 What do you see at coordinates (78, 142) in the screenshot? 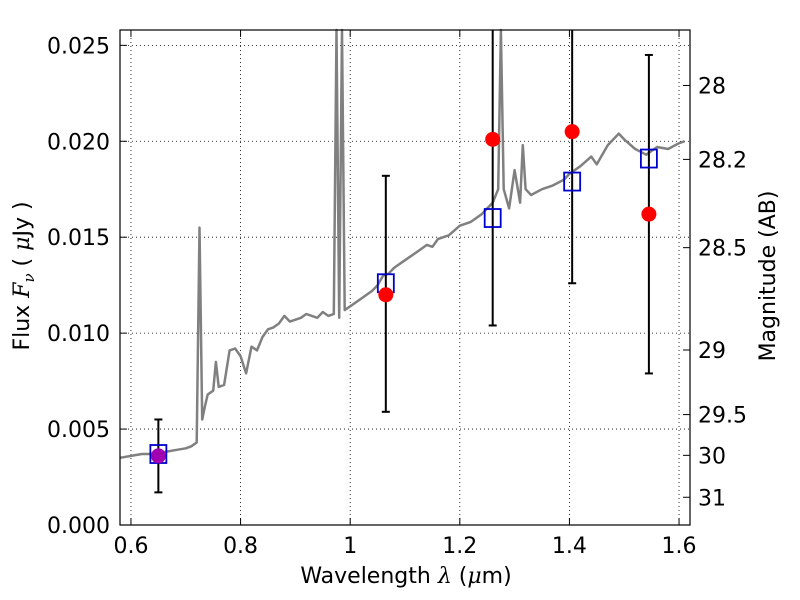
I see `y-tick-label-4: 0.020` at bounding box center [78, 142].